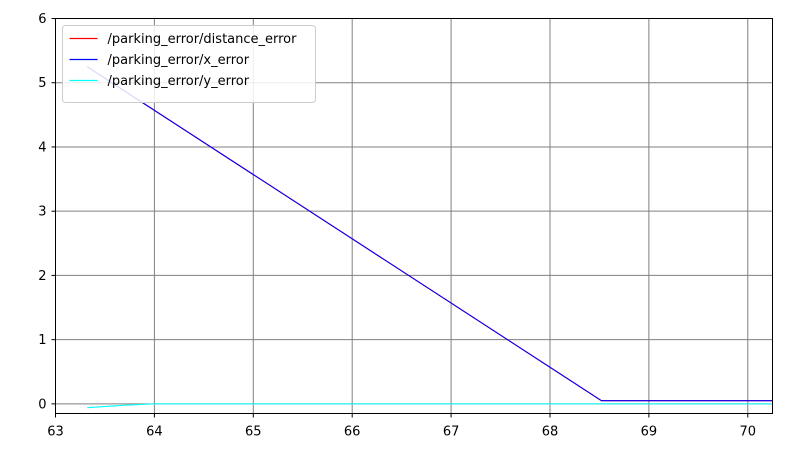 The height and width of the screenshot is (453, 790). What do you see at coordinates (55, 432) in the screenshot?
I see `x-tick-label: 63` at bounding box center [55, 432].